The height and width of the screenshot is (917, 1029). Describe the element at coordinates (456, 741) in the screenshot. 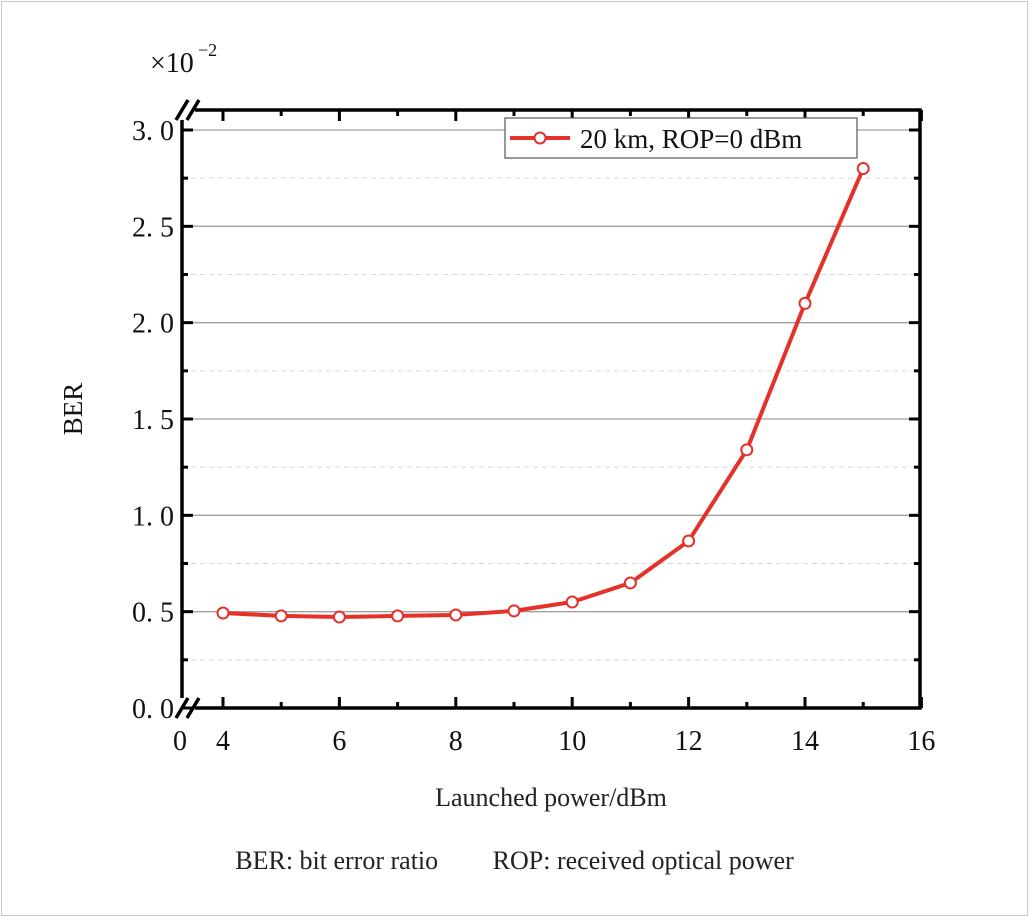

I see `x-tick-label: 8` at that location.